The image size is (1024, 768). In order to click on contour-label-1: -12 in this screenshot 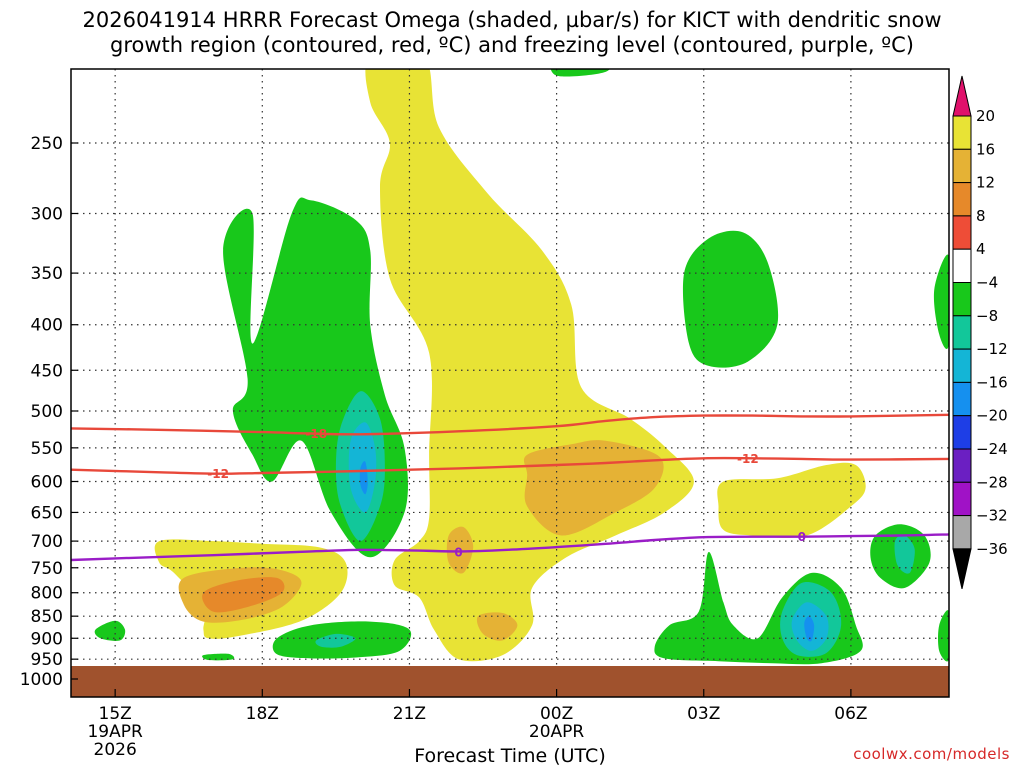, I will do `click(218, 474)`.